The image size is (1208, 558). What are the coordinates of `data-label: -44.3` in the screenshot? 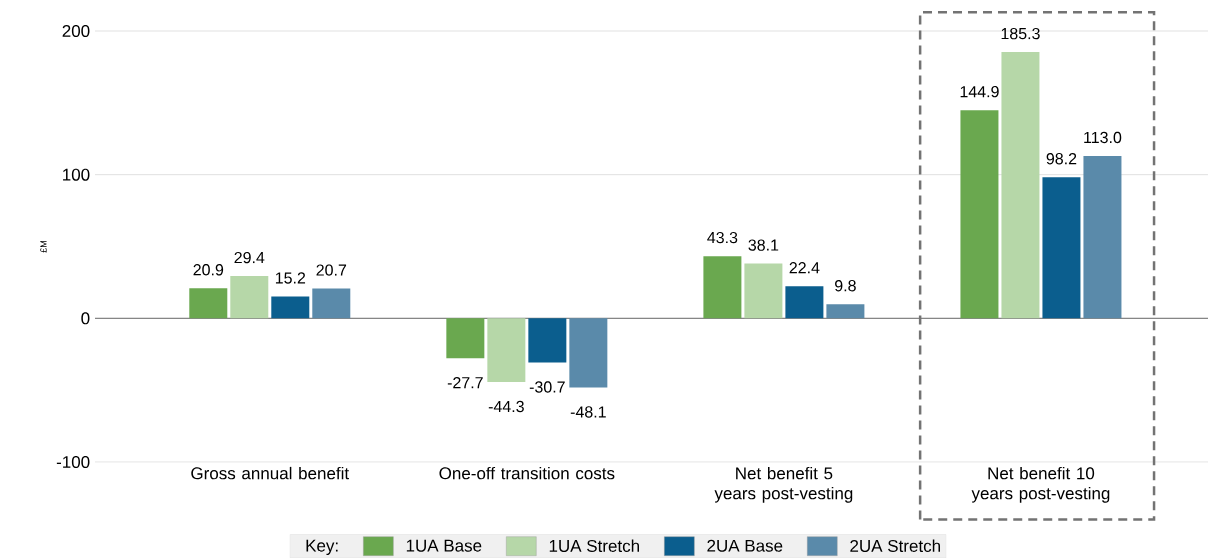 It's located at (506, 406).